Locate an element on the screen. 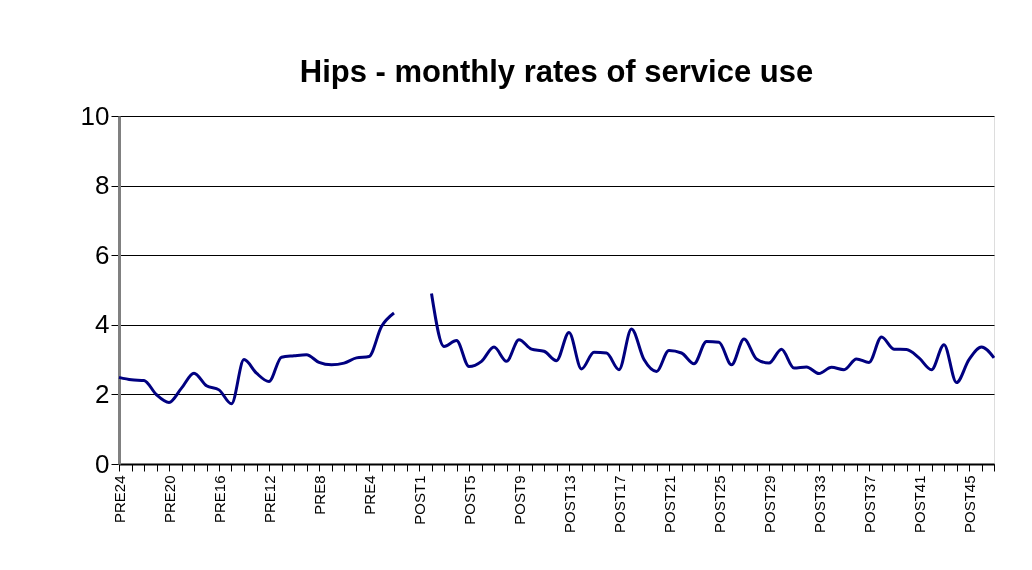 The image size is (1032, 570). x-tick-label: POST17 is located at coordinates (619, 504).